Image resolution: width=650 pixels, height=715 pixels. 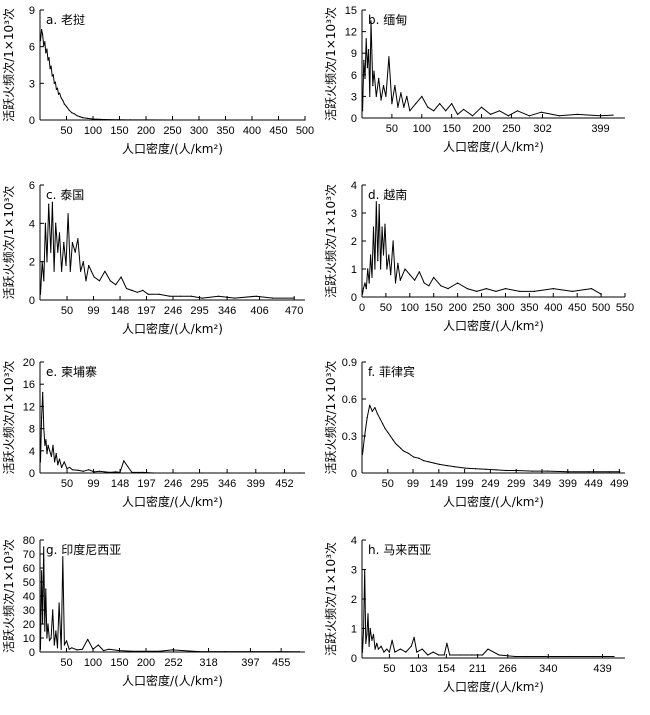 What do you see at coordinates (602, 669) in the screenshot?
I see `x-tick-label: 439` at bounding box center [602, 669].